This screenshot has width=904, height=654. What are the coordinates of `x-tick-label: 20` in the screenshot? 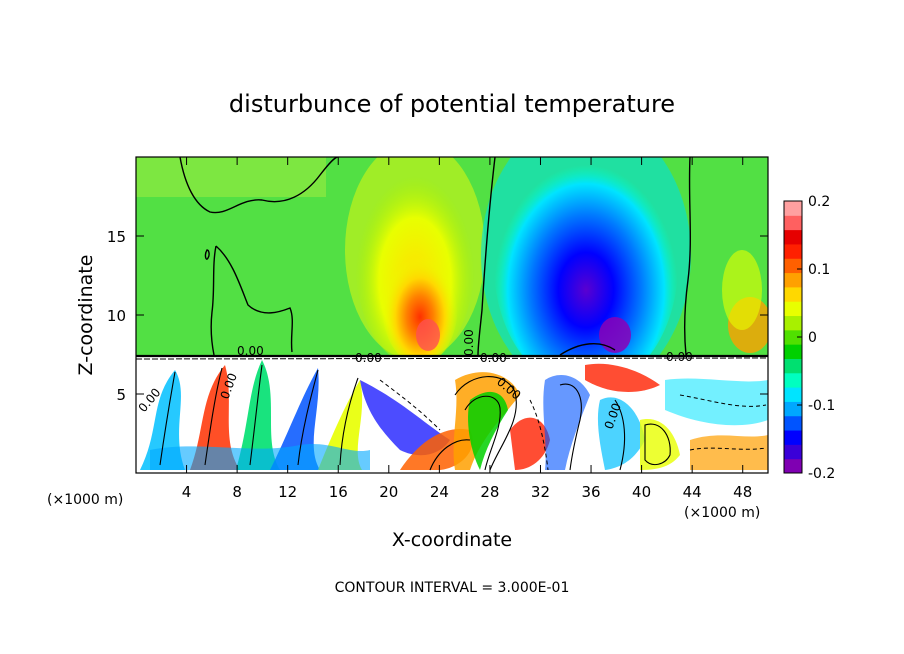 It's located at (388, 492).